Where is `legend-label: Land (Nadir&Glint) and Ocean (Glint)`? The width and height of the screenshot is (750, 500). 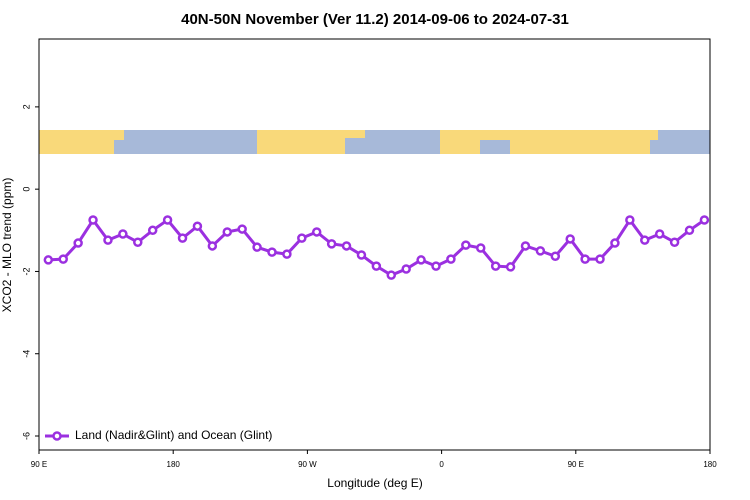 legend-label: Land (Nadir&Glint) and Ocean (Glint) is located at coordinates (173, 435).